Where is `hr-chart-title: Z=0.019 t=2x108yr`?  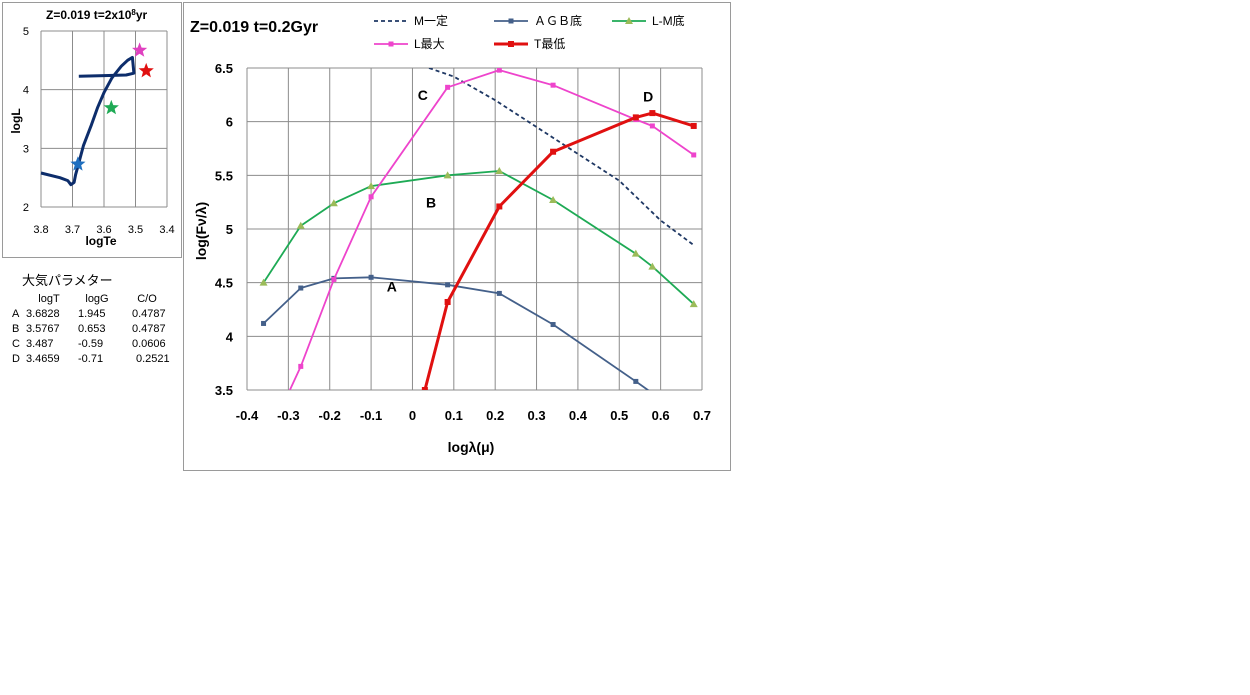
hr-chart-title: Z=0.019 t=2x108yr is located at coordinates (97, 15).